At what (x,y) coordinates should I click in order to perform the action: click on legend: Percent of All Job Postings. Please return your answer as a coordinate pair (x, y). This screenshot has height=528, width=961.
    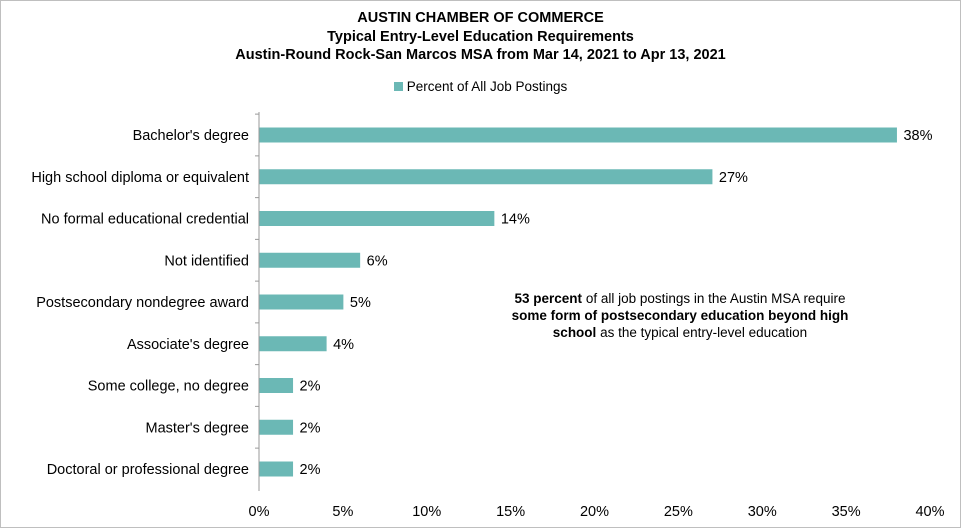
    Looking at the image, I should click on (480, 86).